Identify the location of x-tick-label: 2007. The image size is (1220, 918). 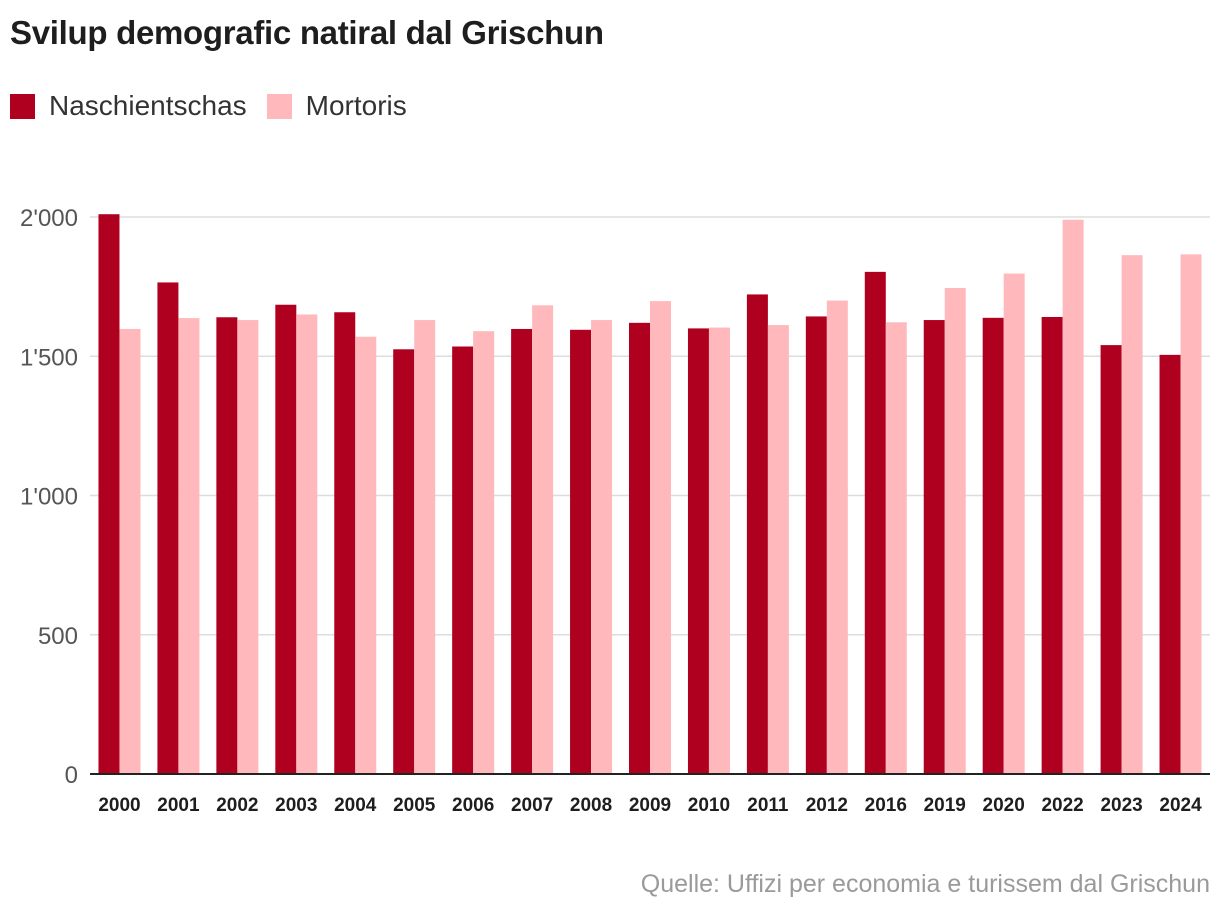
(532, 805).